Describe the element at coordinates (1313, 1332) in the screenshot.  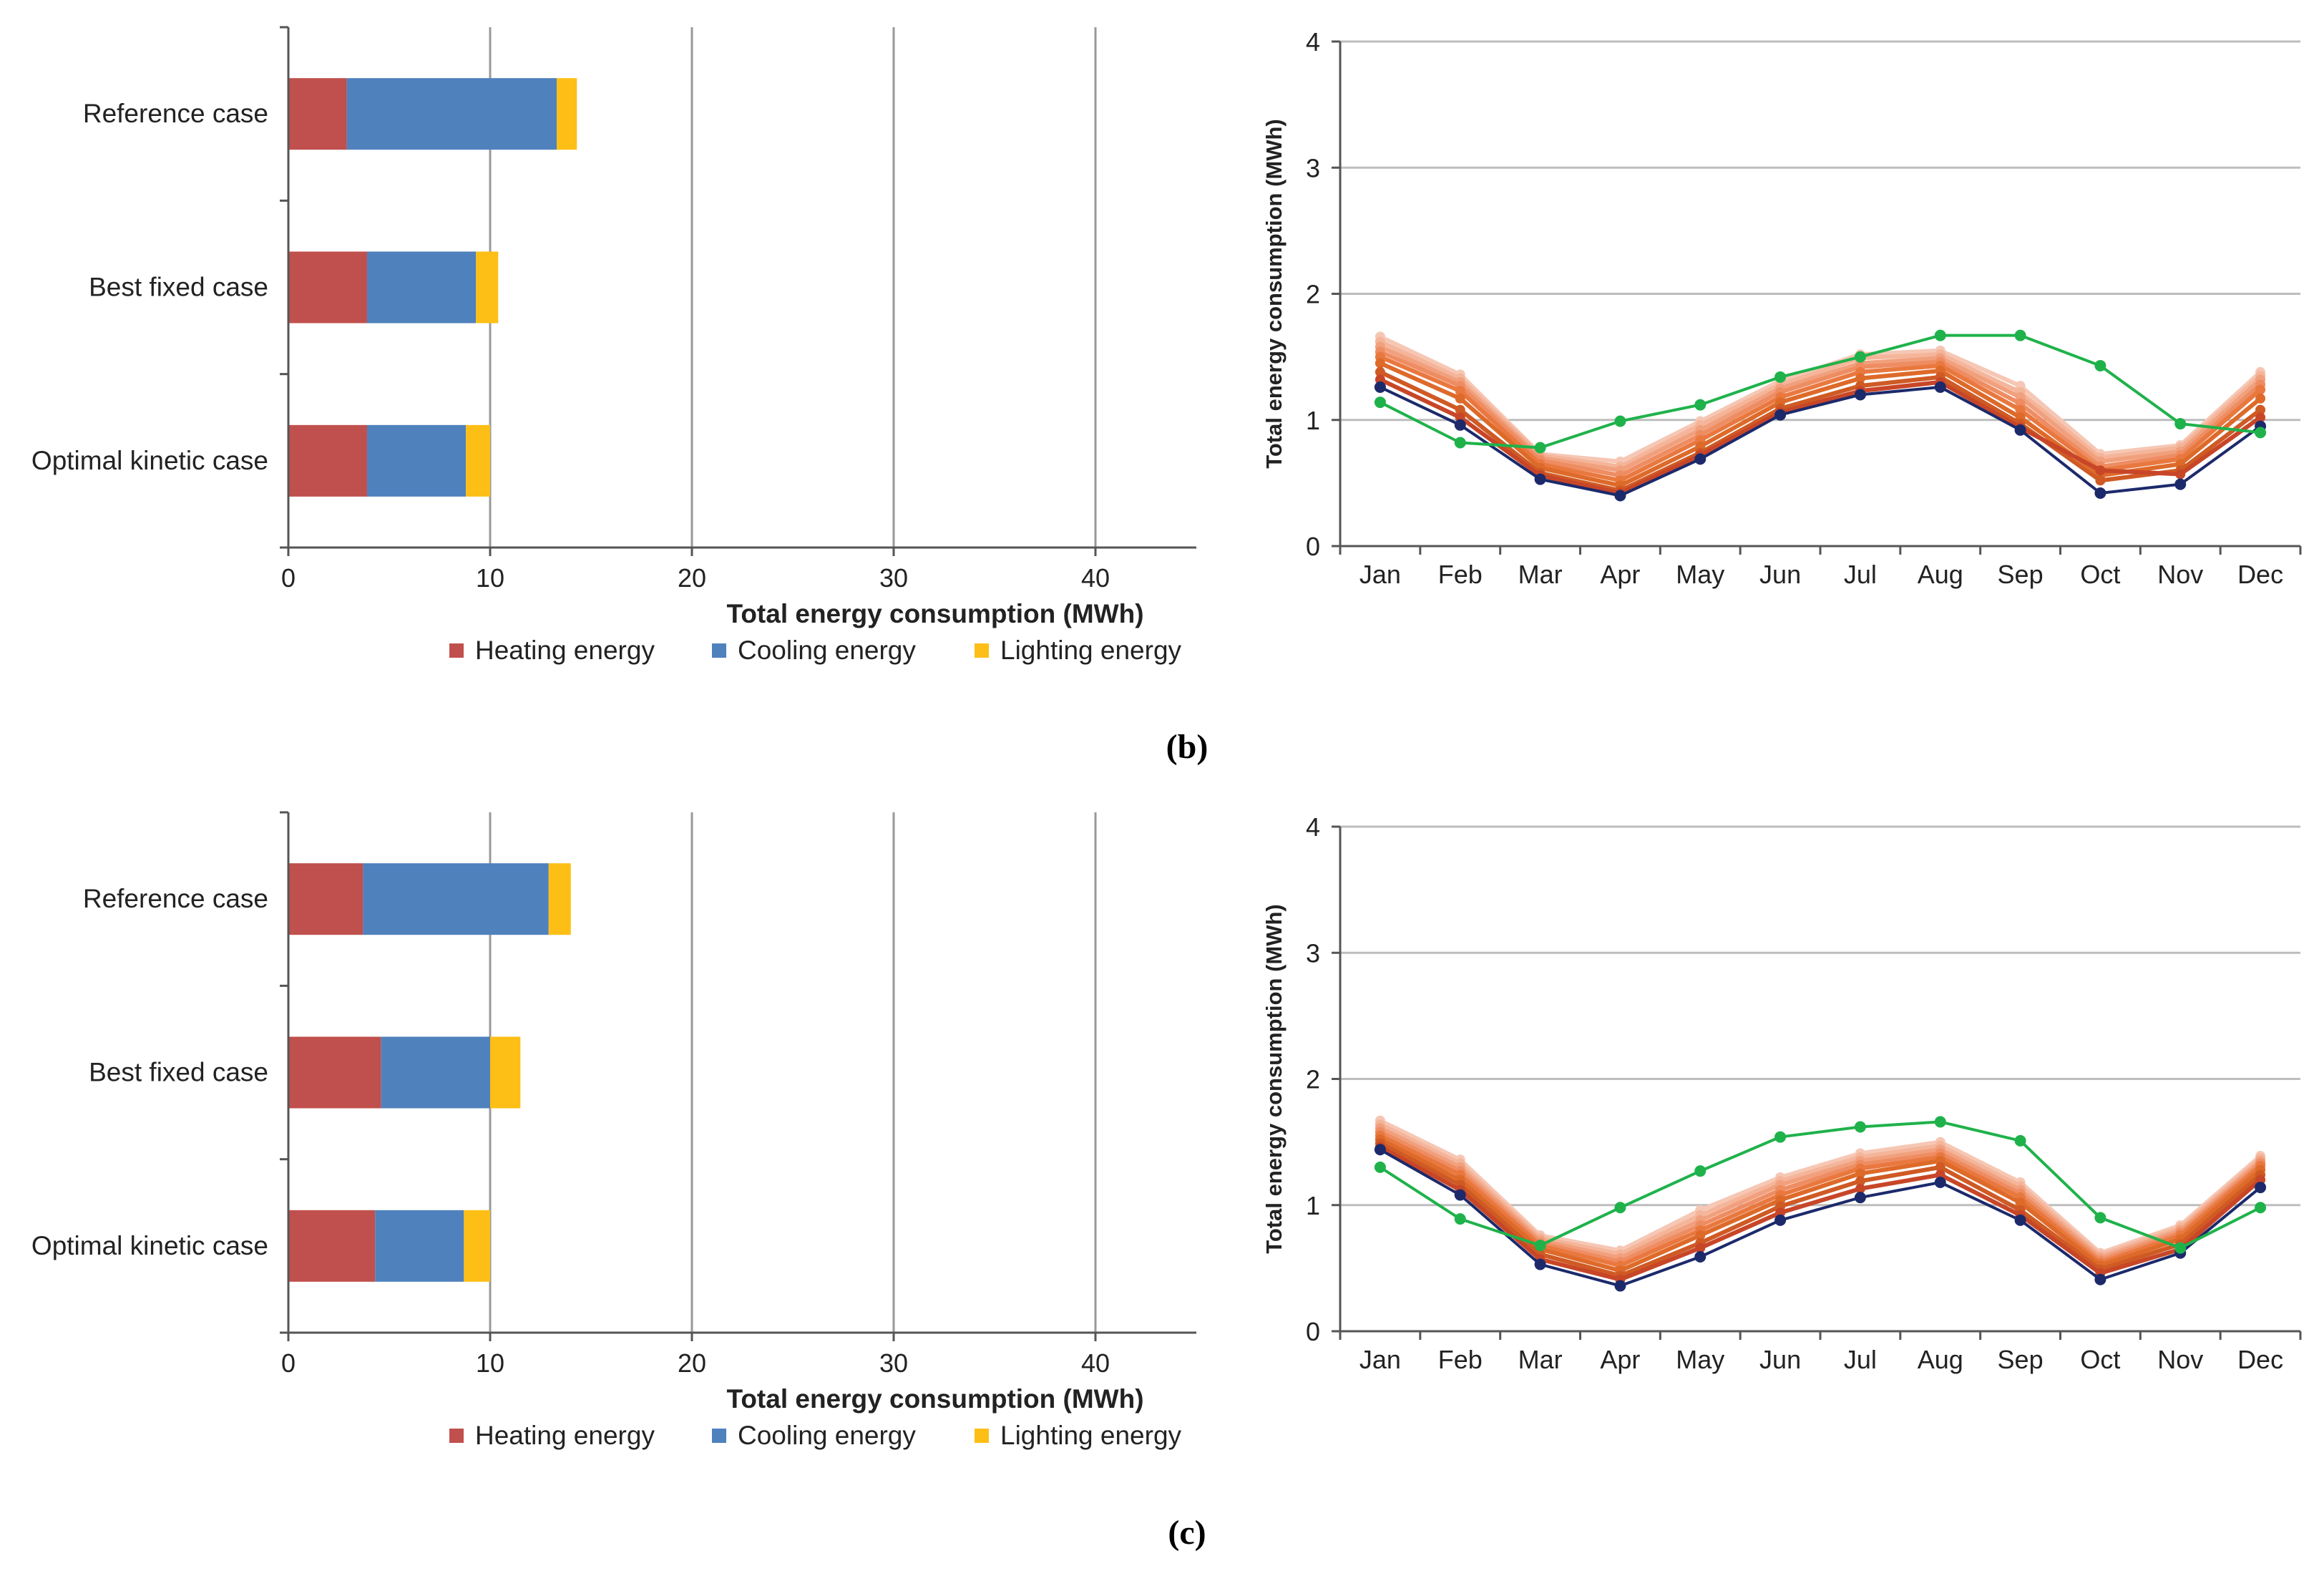
I see `y-tick-label: 0` at that location.